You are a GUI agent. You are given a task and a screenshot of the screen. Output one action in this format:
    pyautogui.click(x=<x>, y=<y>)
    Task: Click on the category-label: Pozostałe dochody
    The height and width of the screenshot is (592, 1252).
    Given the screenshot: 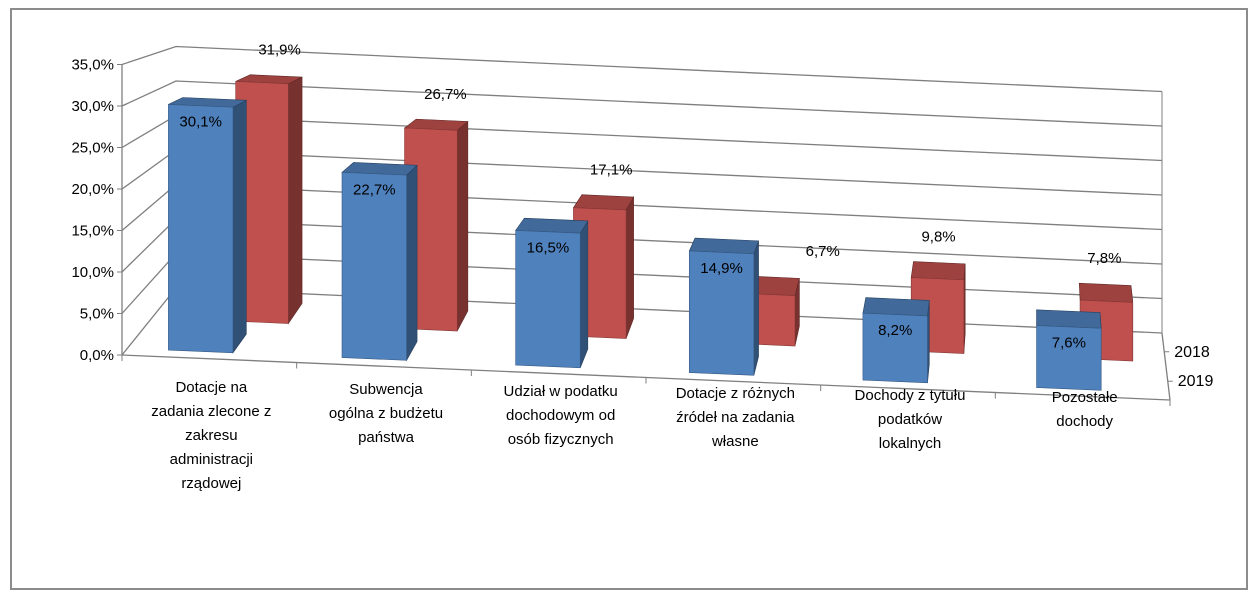 What is the action you would take?
    pyautogui.click(x=1085, y=409)
    